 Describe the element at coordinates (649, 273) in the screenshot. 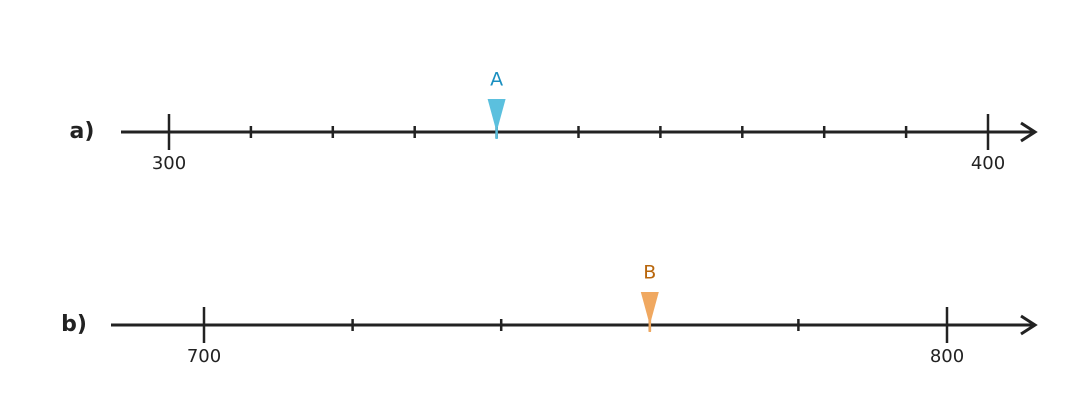

I see `marker-label: B` at that location.